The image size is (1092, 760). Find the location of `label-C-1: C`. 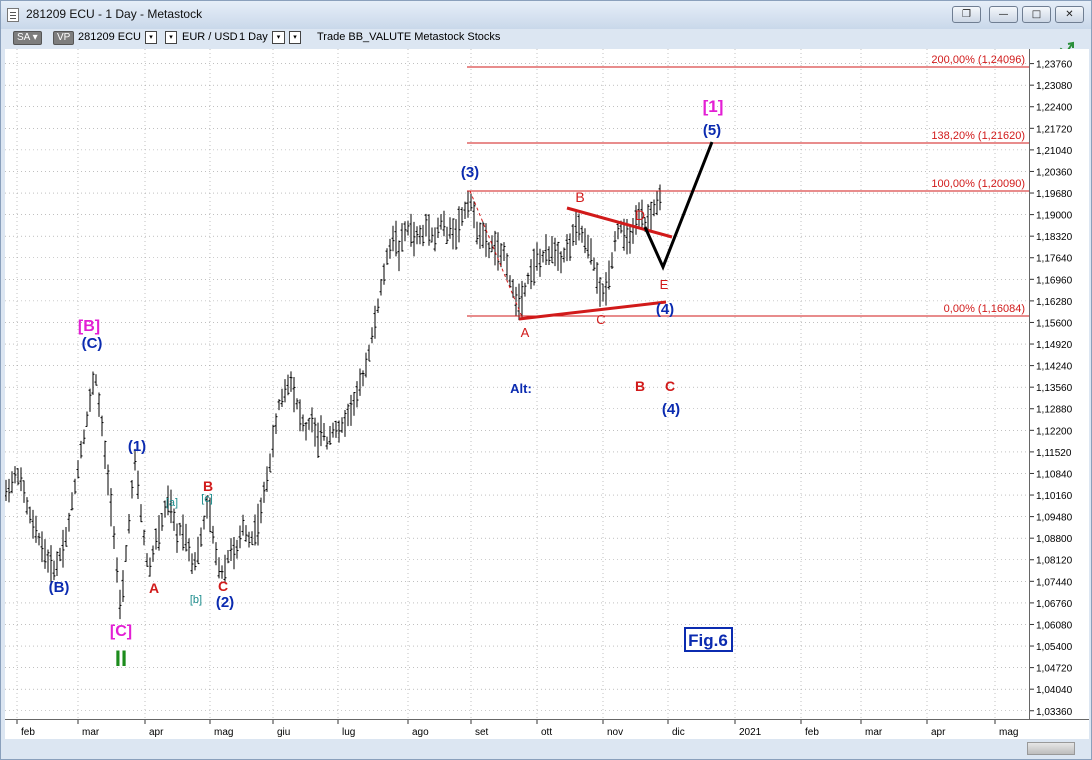

label-C-1: C is located at coordinates (223, 586).